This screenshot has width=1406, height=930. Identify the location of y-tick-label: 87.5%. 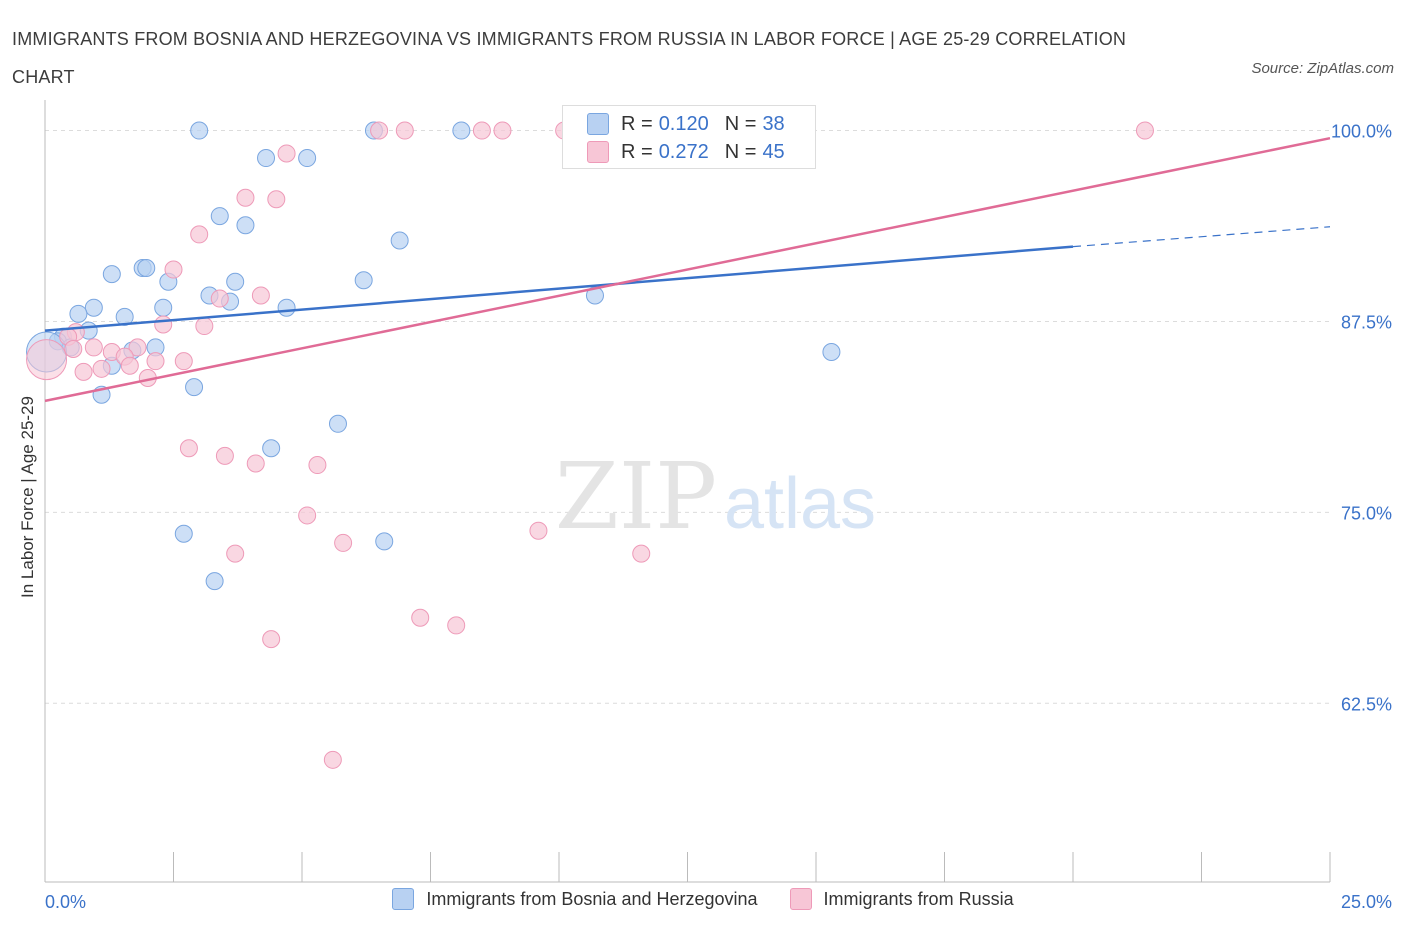
(1366, 322).